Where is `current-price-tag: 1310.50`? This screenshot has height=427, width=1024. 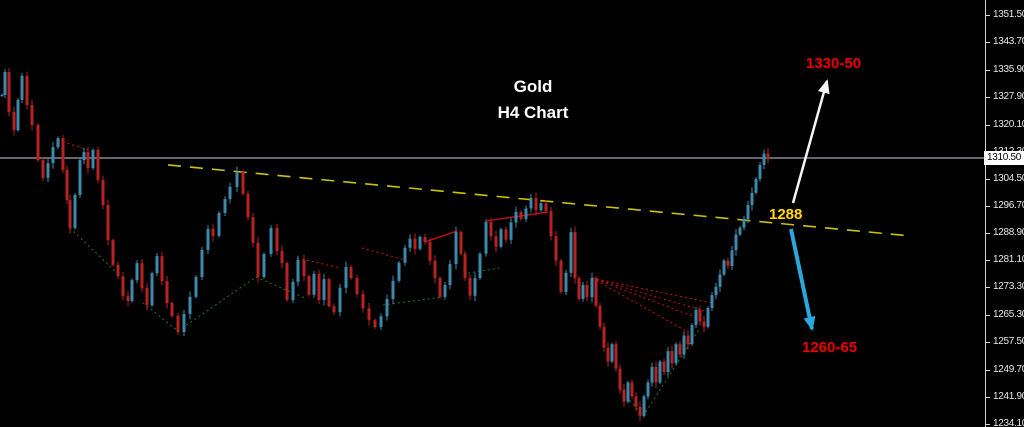 current-price-tag: 1310.50 is located at coordinates (1004, 158).